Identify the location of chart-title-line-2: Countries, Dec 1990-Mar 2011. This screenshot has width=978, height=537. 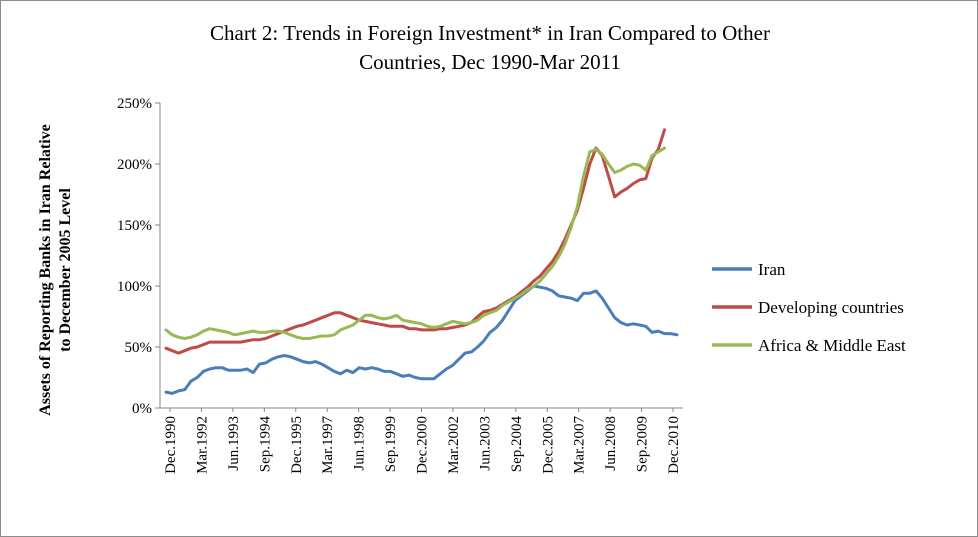
(490, 62).